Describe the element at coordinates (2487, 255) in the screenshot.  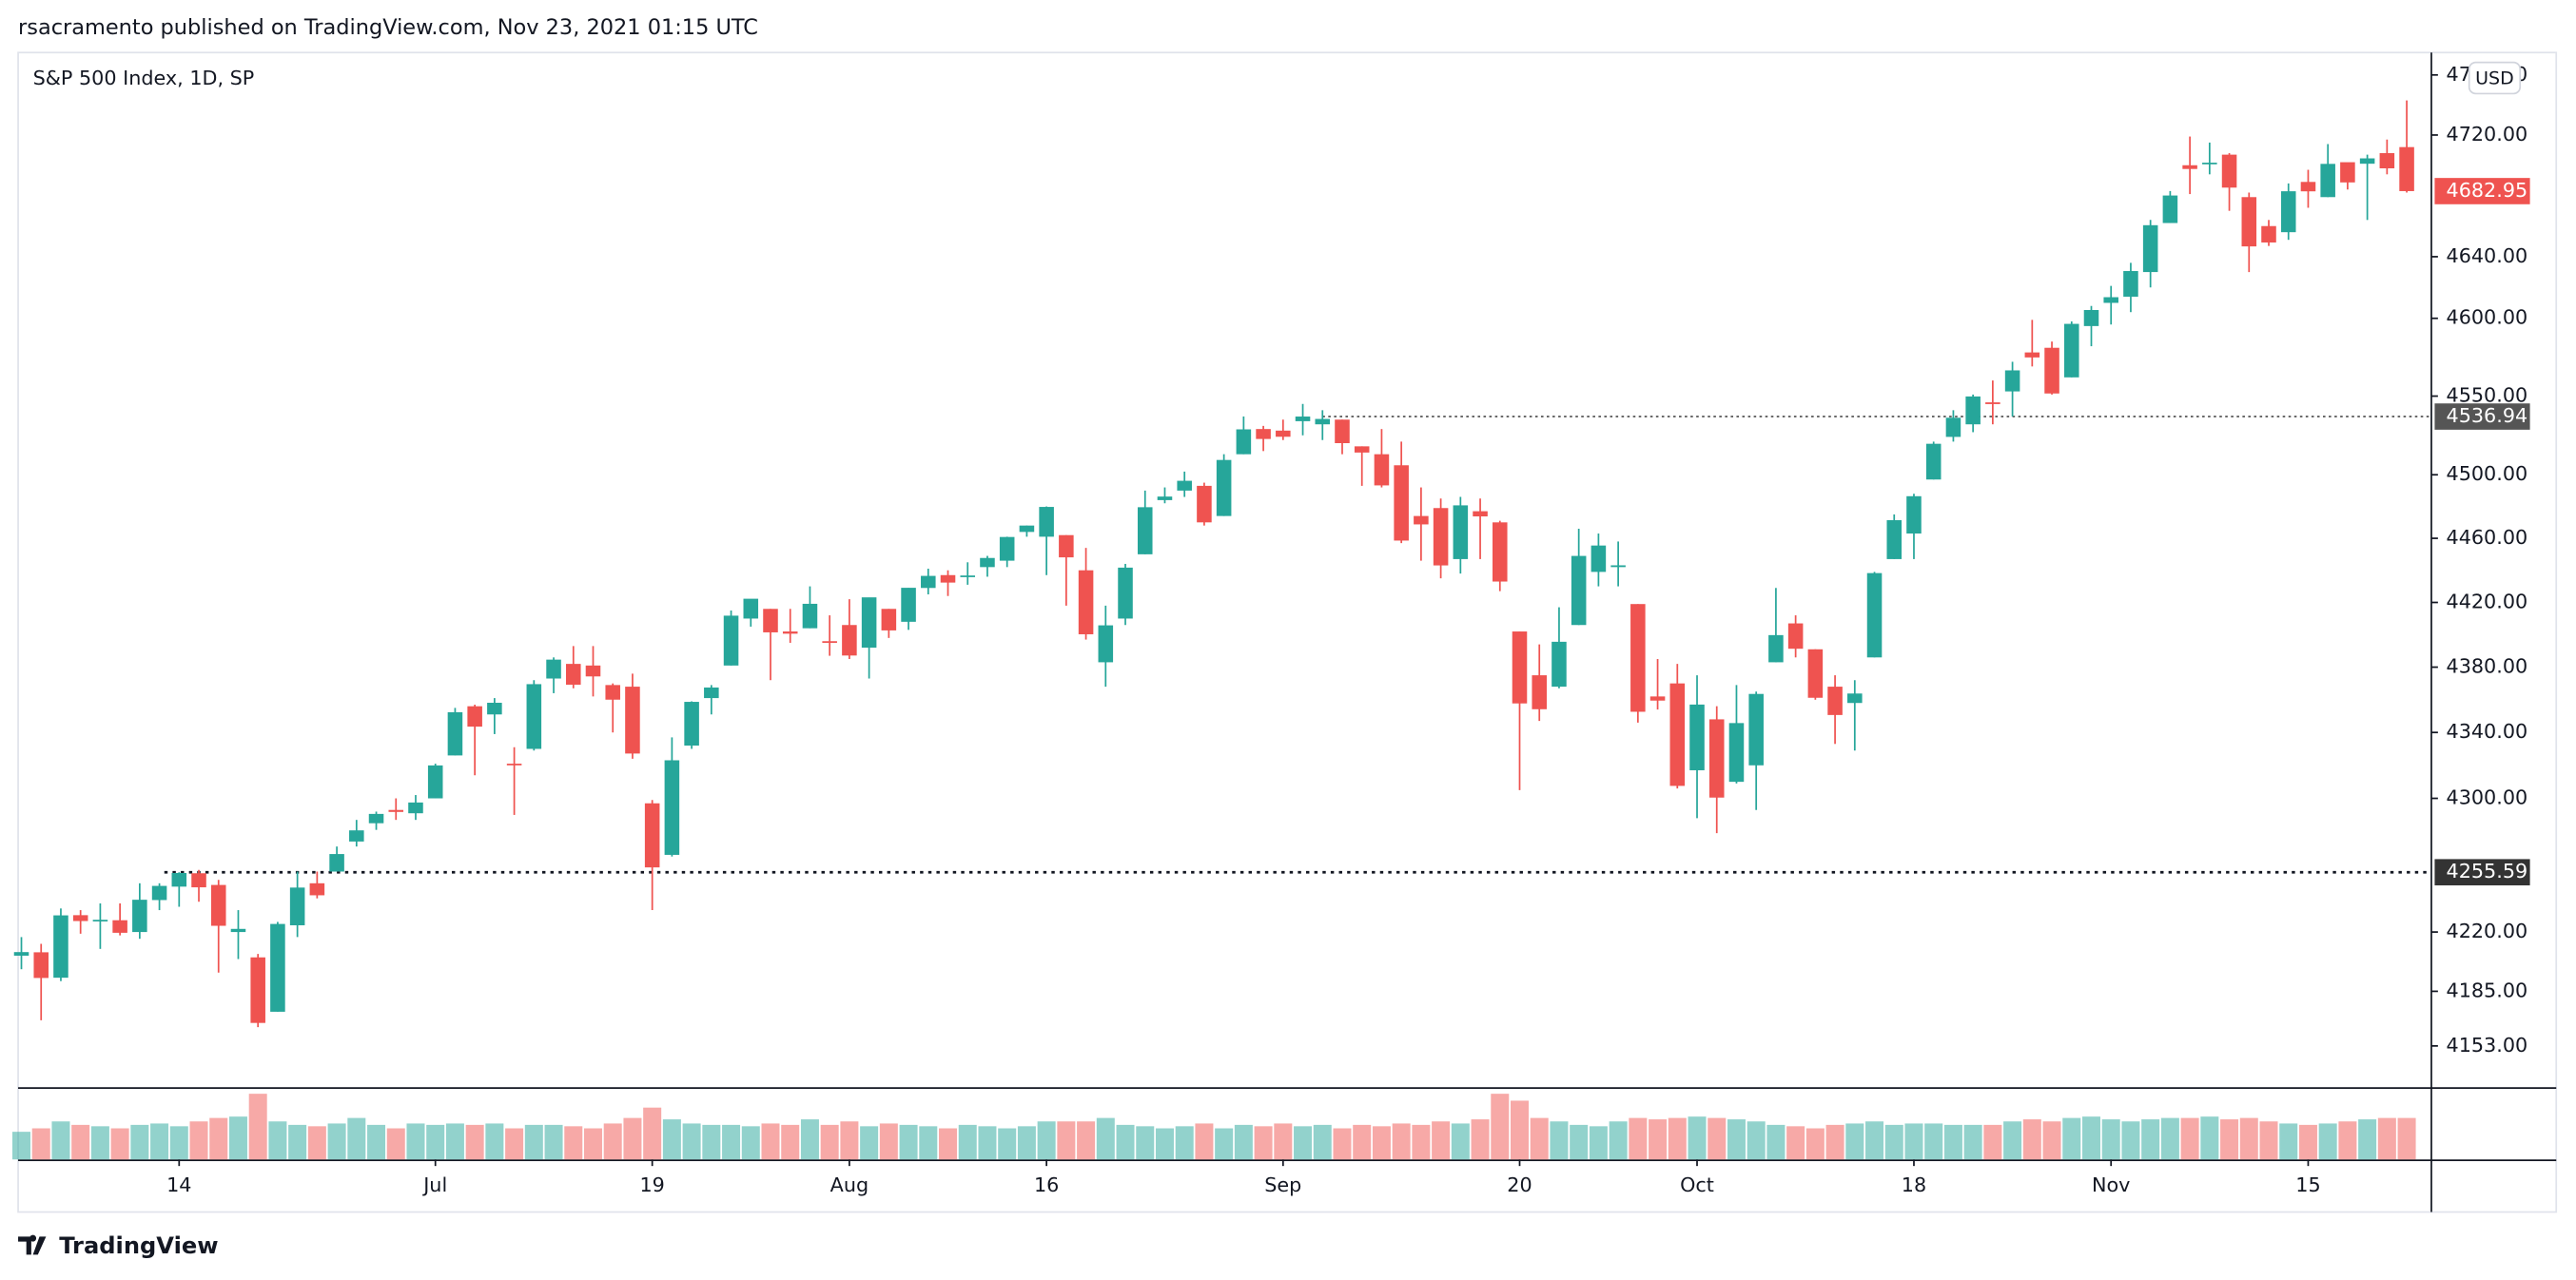
I see `y-tick-label: 4640.00` at that location.